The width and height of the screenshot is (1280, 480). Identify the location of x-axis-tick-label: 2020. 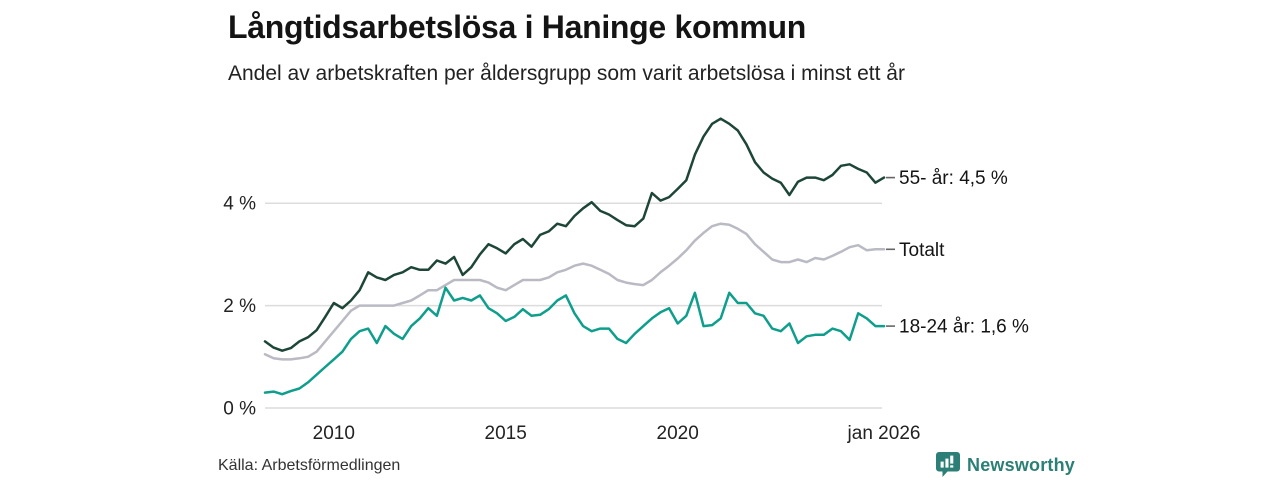
(678, 433).